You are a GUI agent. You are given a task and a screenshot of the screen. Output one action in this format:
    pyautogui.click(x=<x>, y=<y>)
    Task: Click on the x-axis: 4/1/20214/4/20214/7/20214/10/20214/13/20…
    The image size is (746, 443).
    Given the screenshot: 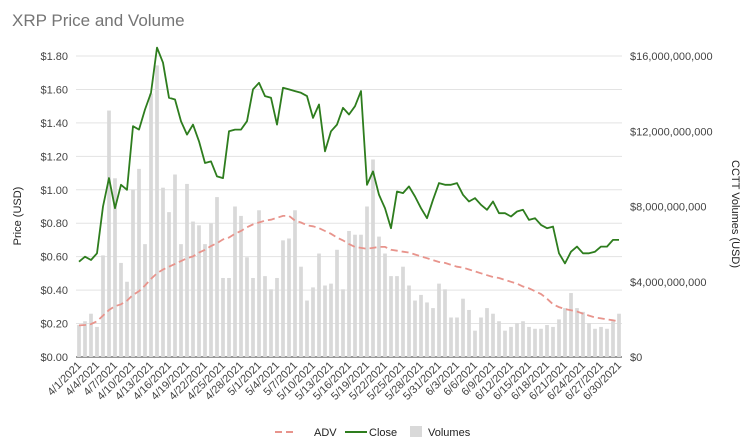 What is the action you would take?
    pyautogui.click(x=334, y=381)
    